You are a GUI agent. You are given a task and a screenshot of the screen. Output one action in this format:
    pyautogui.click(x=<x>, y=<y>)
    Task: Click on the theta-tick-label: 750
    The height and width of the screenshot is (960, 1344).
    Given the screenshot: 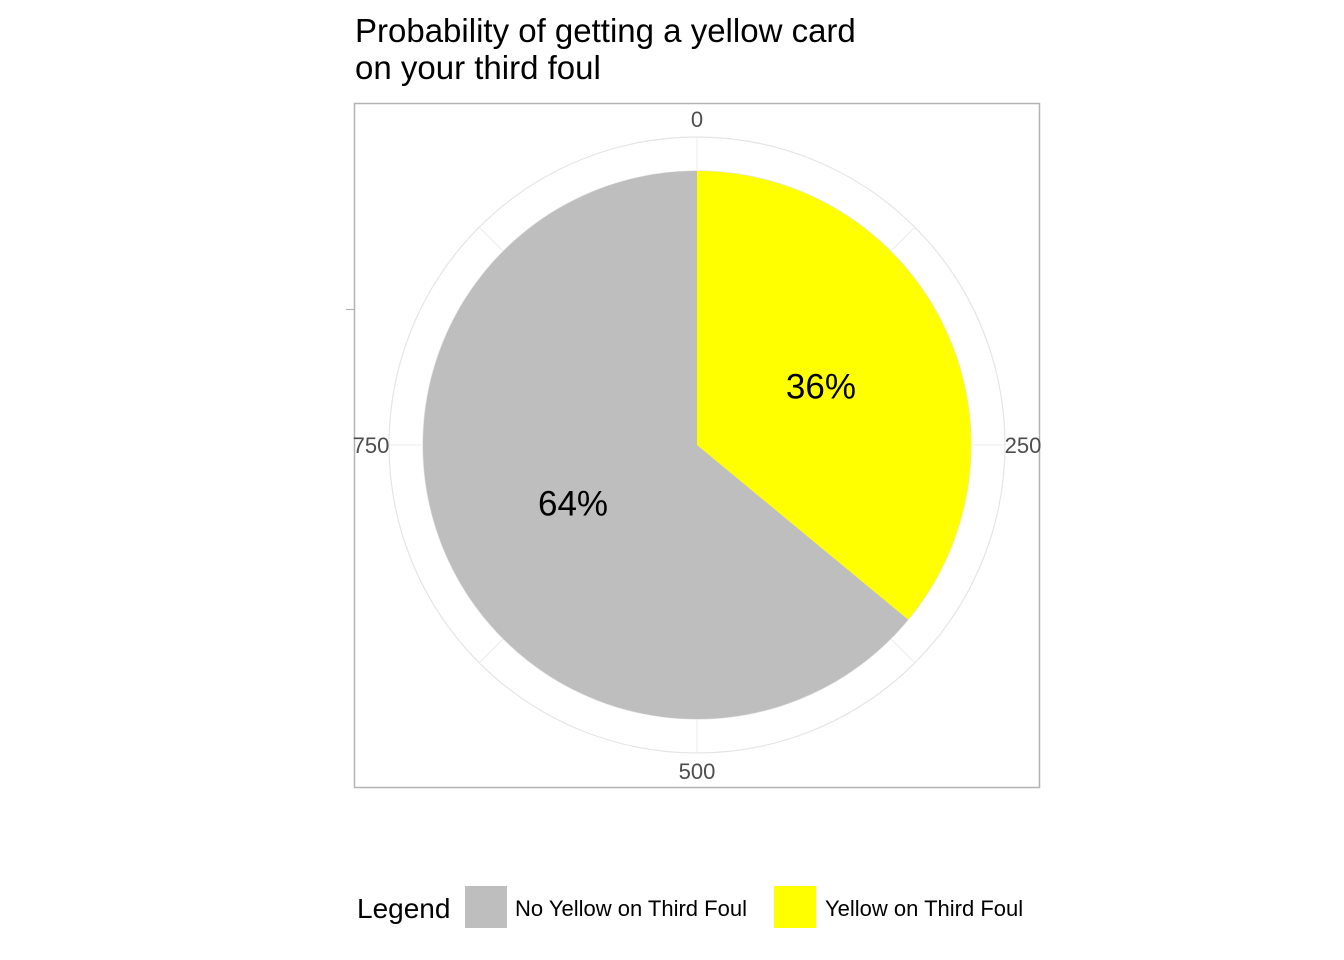 What is the action you would take?
    pyautogui.click(x=371, y=445)
    